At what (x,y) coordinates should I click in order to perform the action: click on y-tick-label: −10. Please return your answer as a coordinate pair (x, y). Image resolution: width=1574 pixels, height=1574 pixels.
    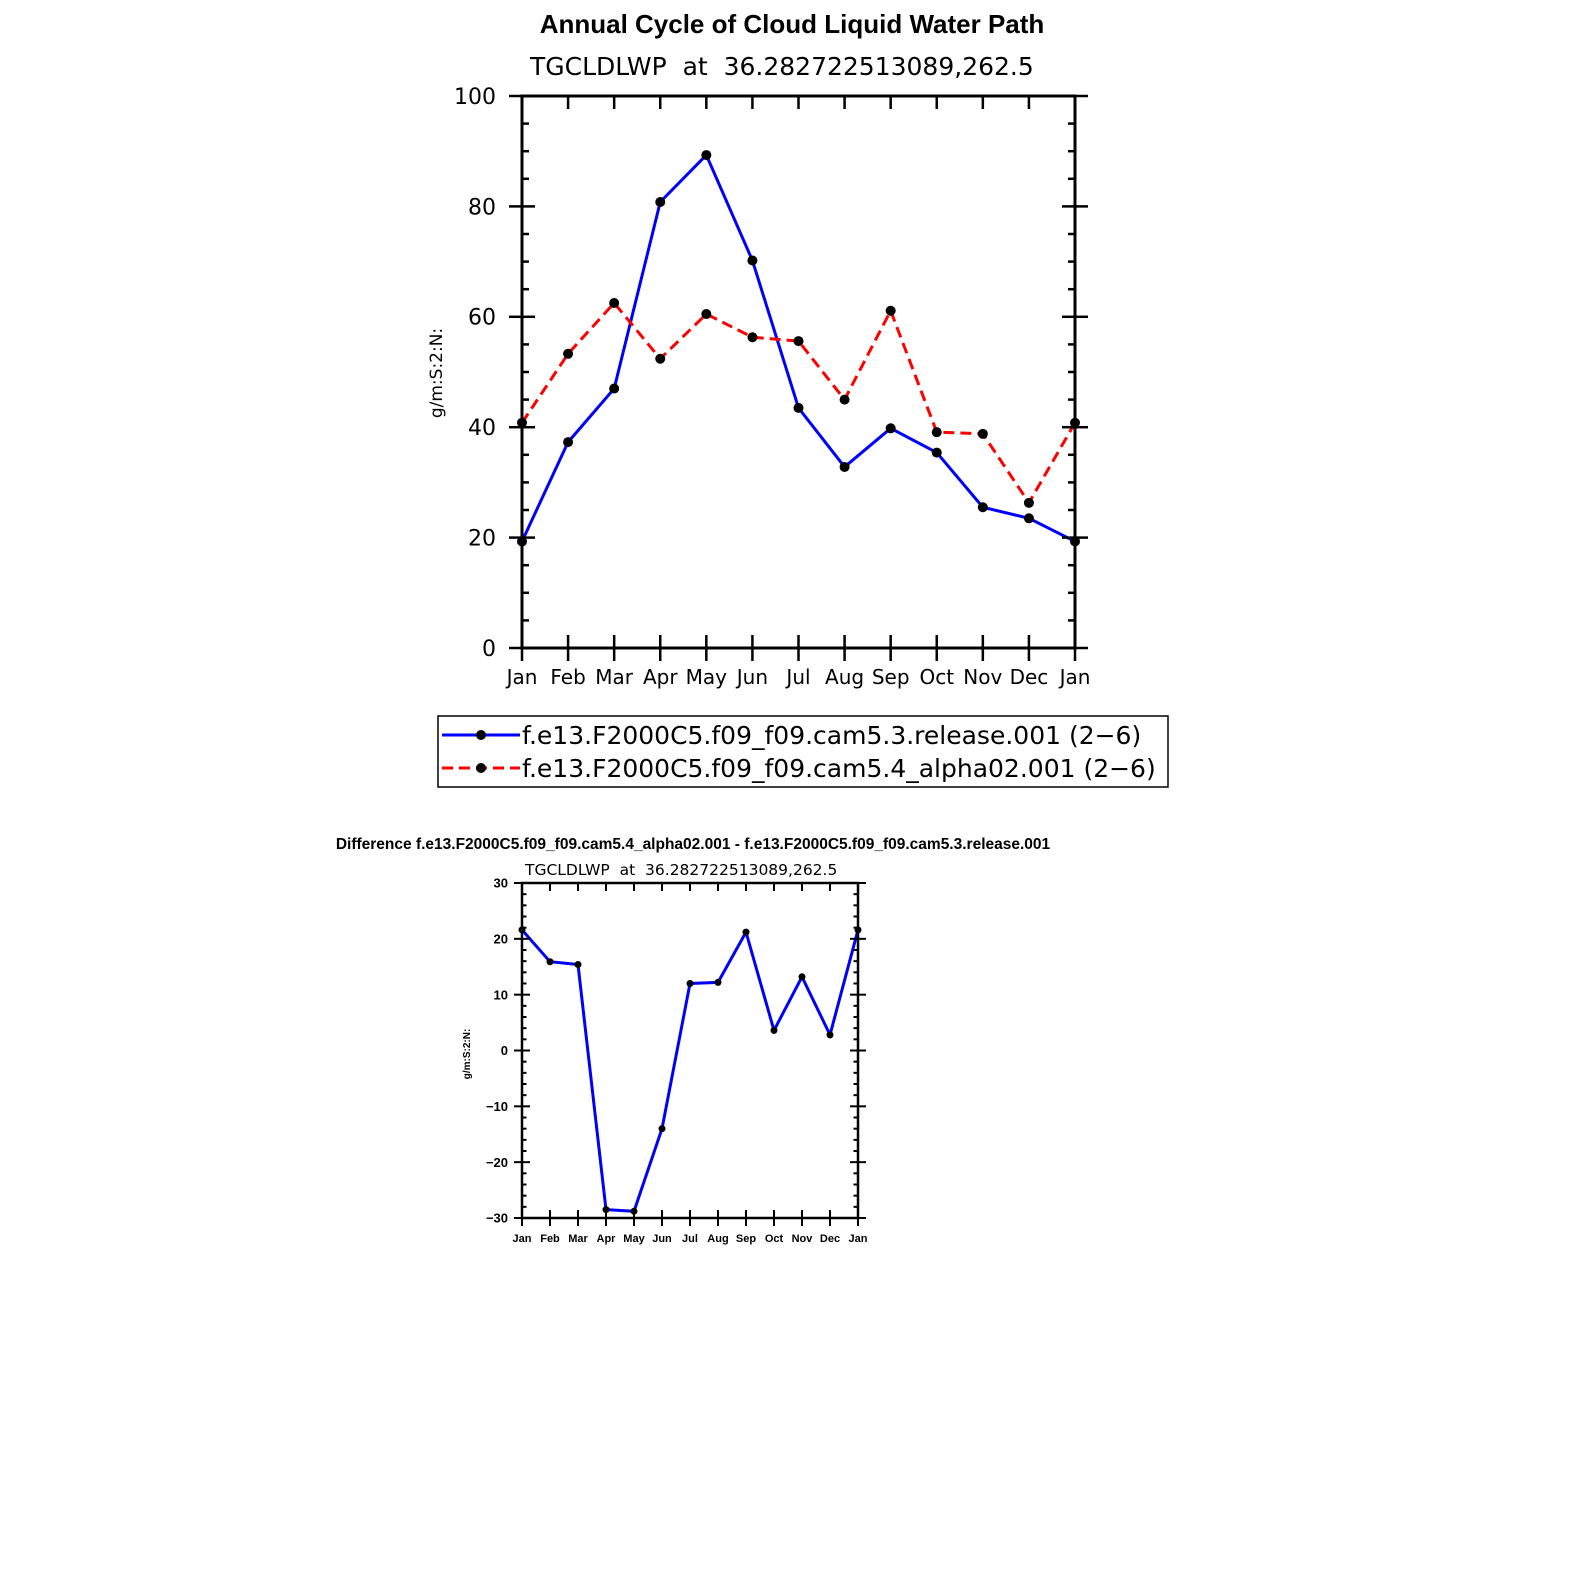
    Looking at the image, I should click on (497, 1106).